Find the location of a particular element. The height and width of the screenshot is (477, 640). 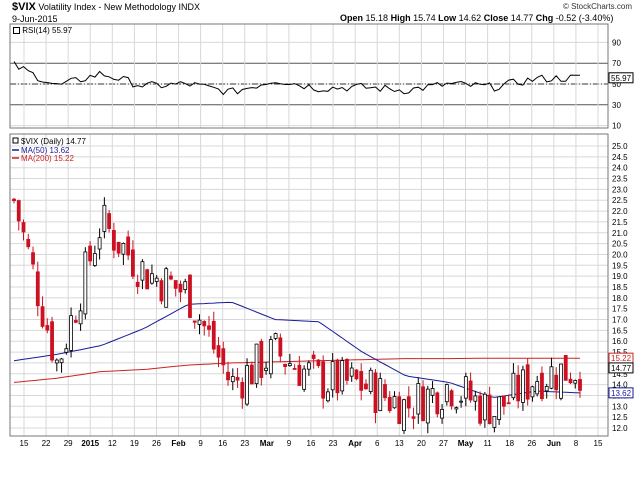

price-tick-22.0: 22.0 is located at coordinates (620, 211).